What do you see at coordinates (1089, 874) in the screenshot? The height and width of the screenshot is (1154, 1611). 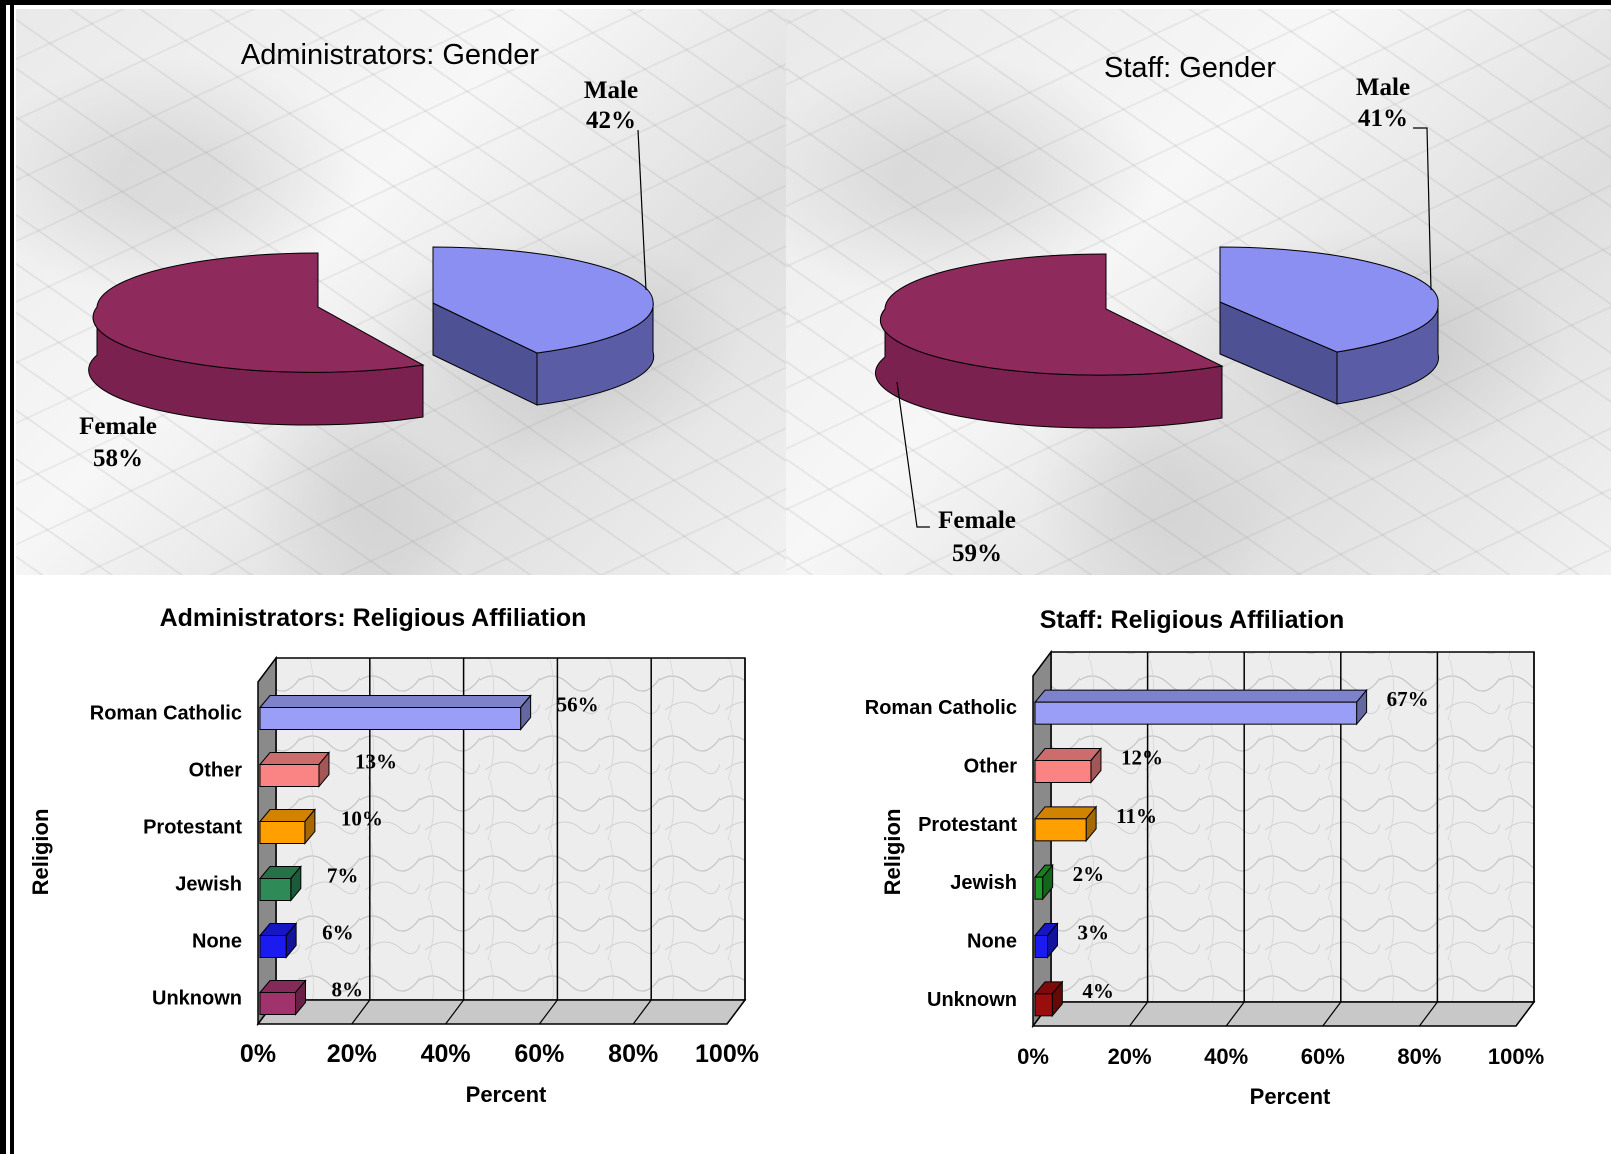 I see `bar-value-label: 2%` at bounding box center [1089, 874].